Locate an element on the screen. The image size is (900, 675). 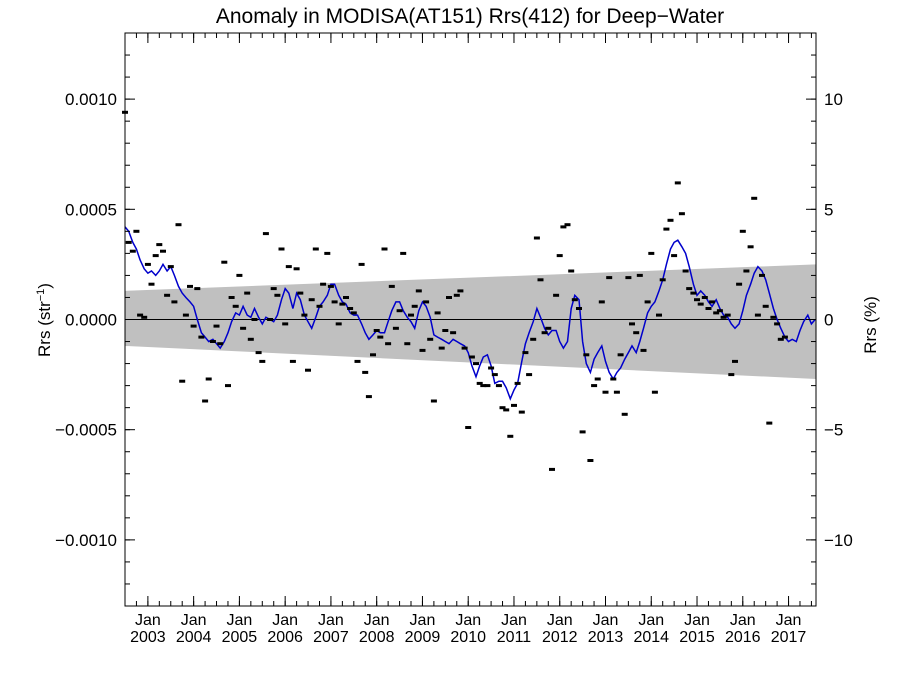
y-axis-label-right: Rrs (%) is located at coordinates (870, 325).